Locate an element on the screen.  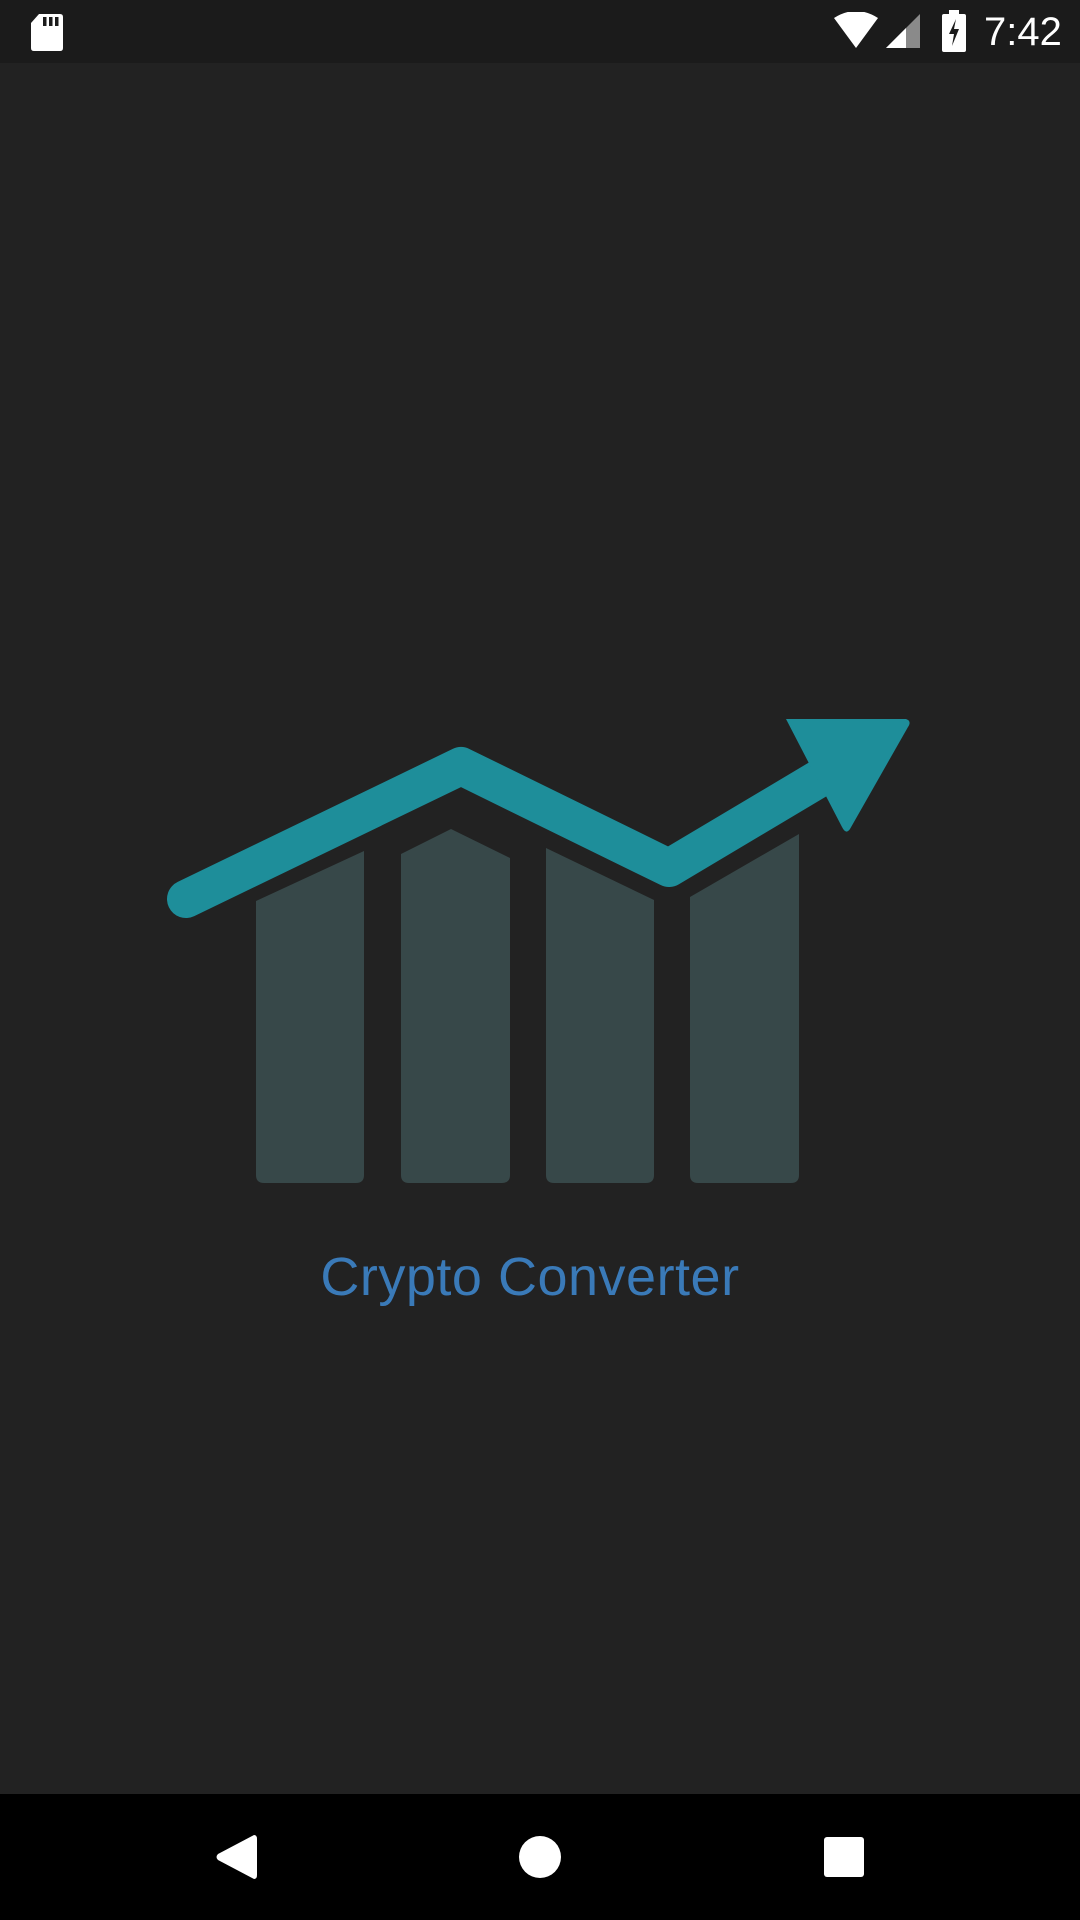
recents-button is located at coordinates (844, 1857).